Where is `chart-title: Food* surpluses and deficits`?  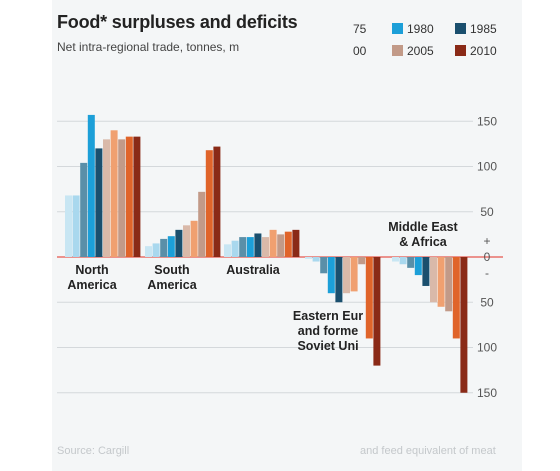
chart-title: Food* surpluses and deficits is located at coordinates (177, 22).